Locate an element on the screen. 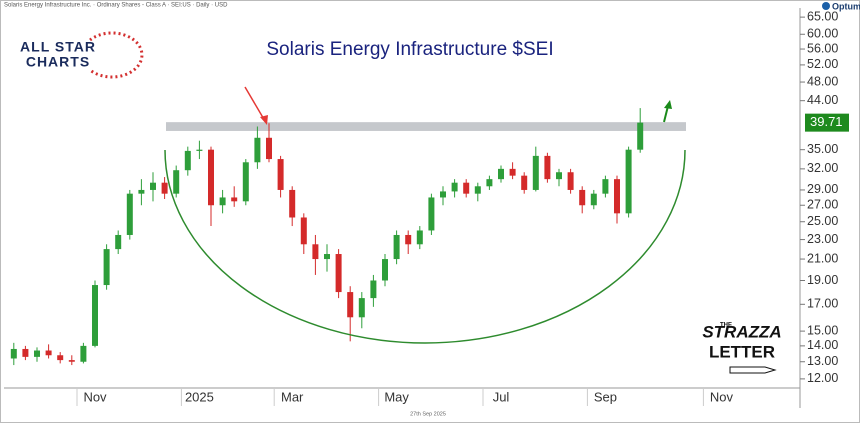 The height and width of the screenshot is (423, 860). logo-line: STRAZZA is located at coordinates (741, 331).